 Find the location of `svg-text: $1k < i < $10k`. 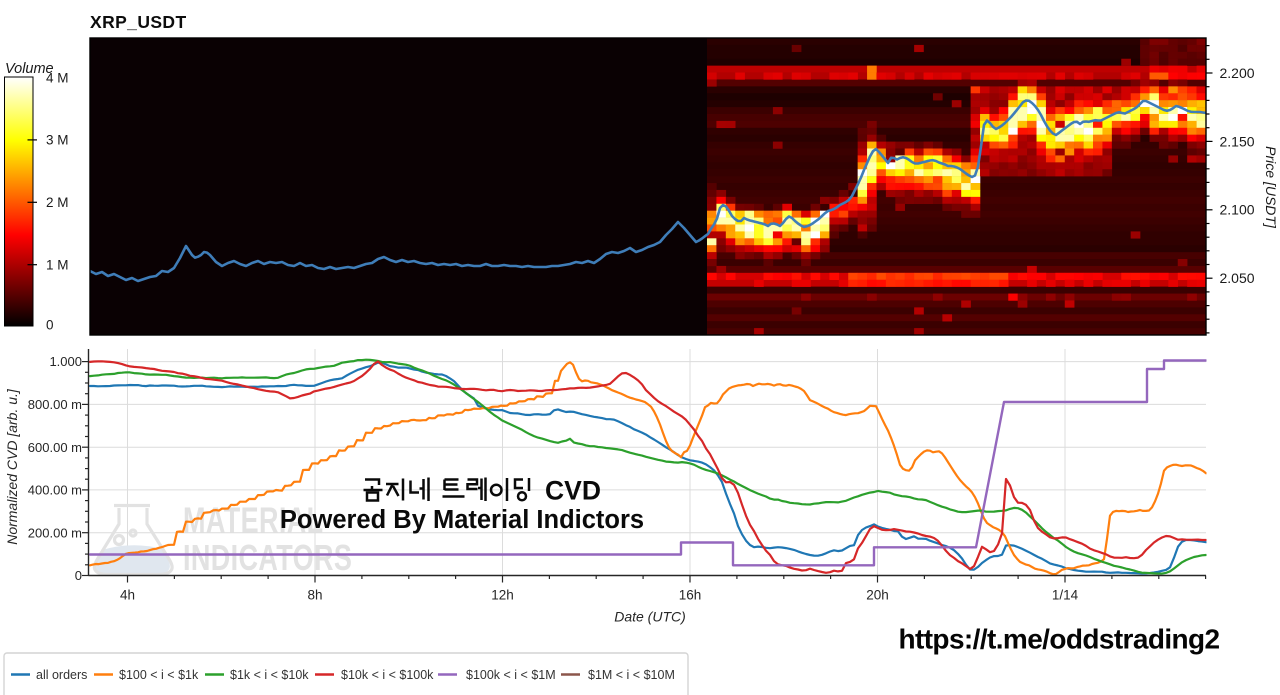

svg-text: $1k < i < $10k is located at coordinates (269, 675).